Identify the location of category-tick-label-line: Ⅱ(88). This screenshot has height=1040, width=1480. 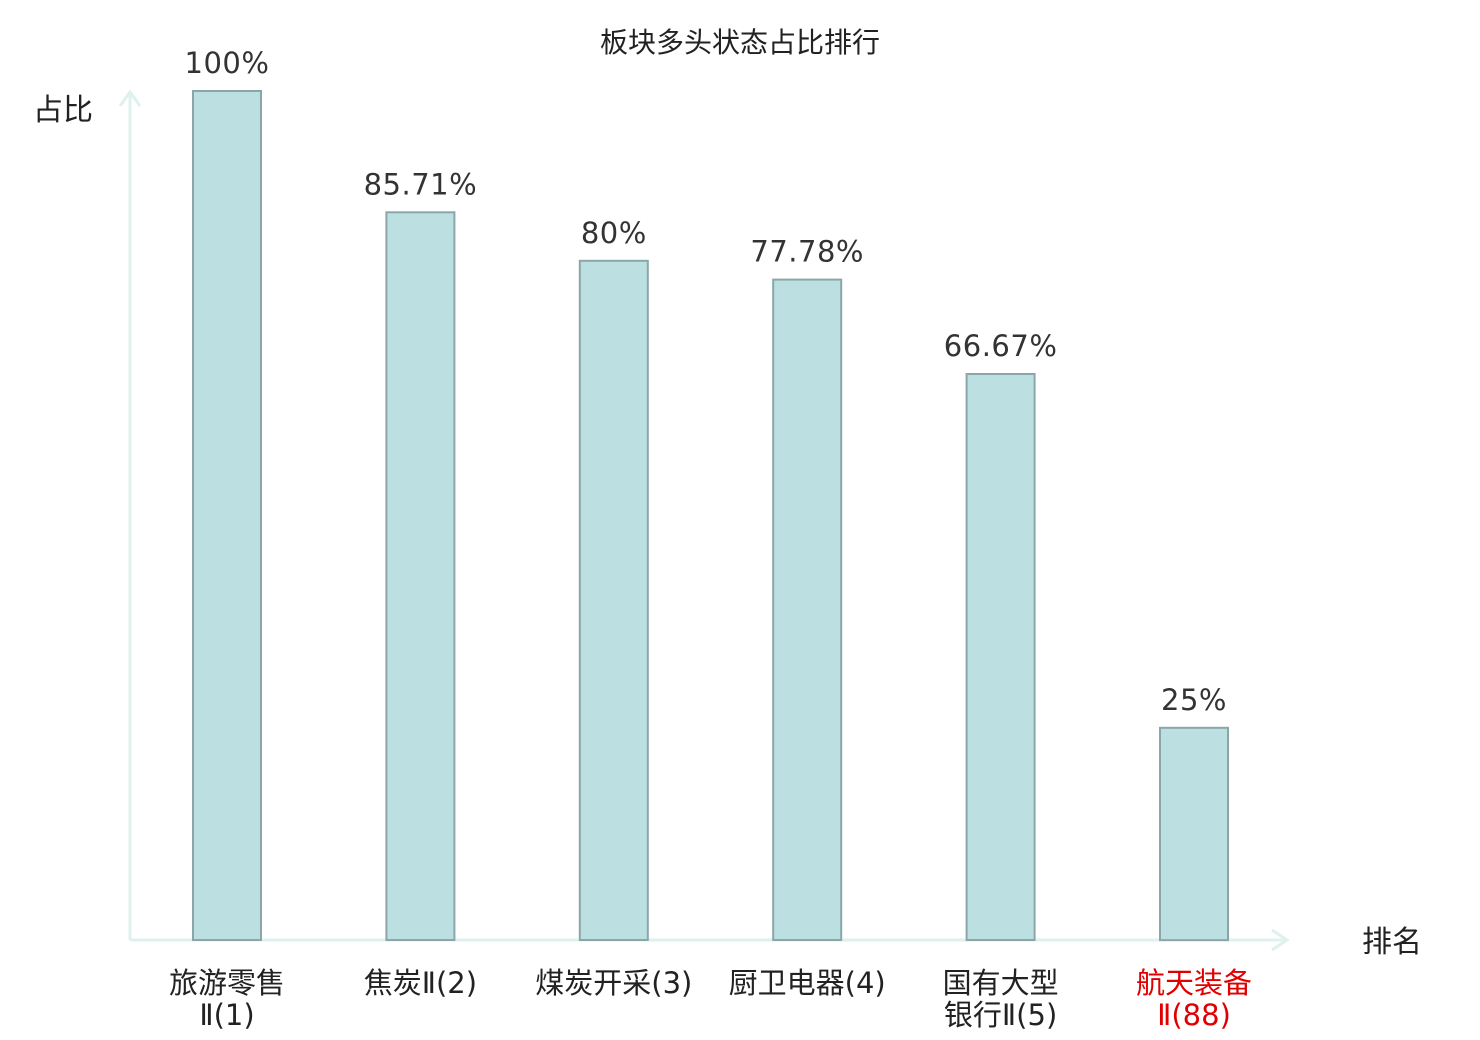
(1194, 1015).